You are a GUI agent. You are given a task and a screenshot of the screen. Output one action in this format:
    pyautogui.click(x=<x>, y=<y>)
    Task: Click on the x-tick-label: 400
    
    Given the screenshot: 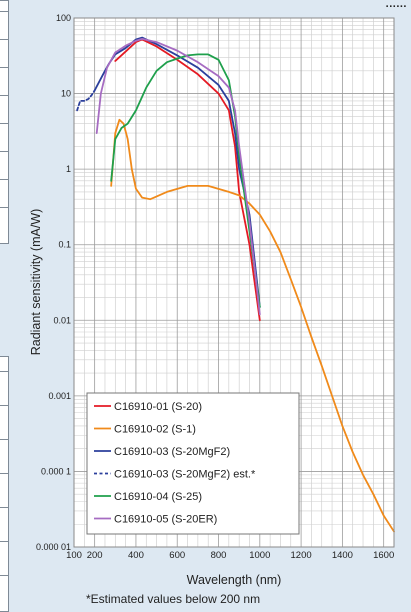 What is the action you would take?
    pyautogui.click(x=136, y=555)
    